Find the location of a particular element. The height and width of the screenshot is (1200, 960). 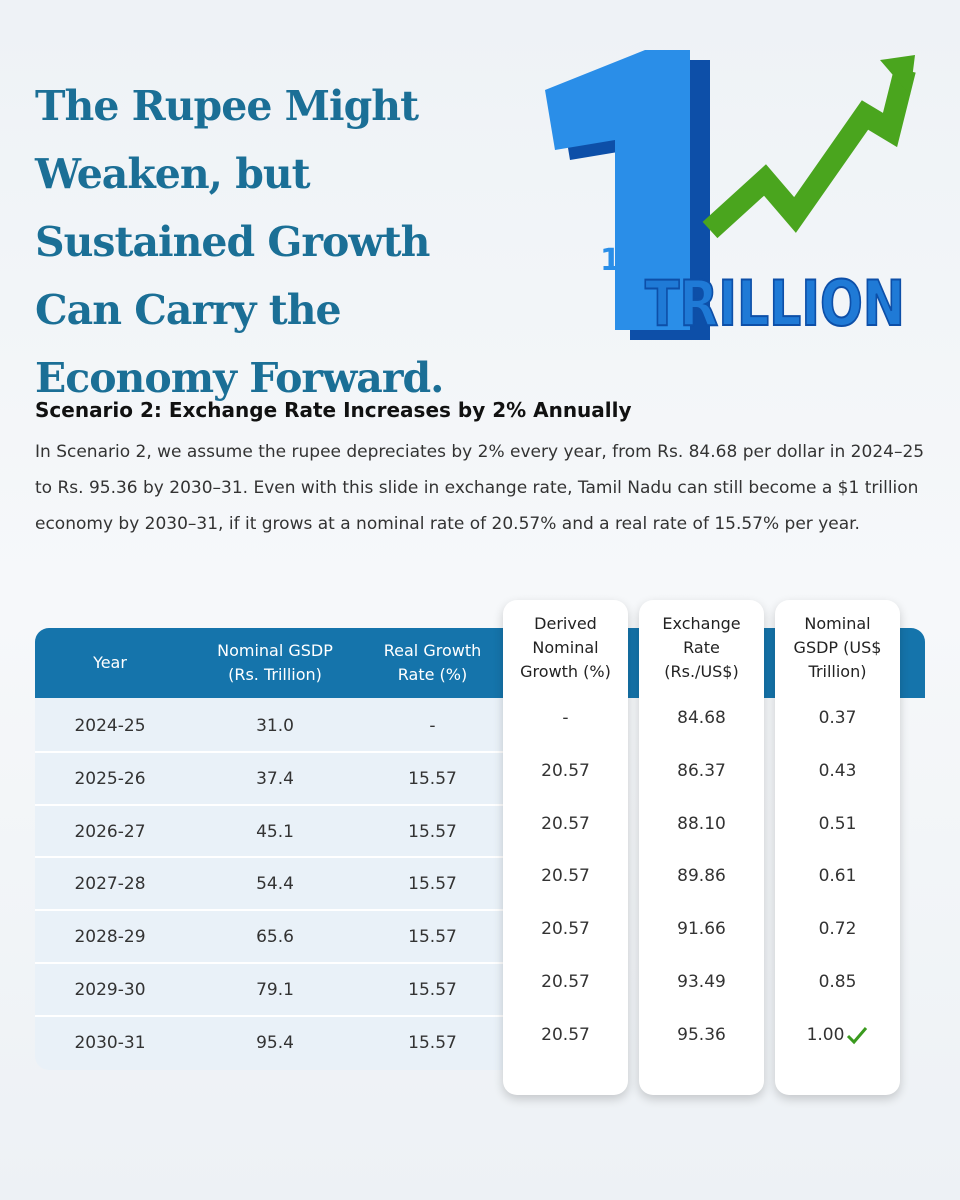

table-cell: 54.4 is located at coordinates (275, 884).